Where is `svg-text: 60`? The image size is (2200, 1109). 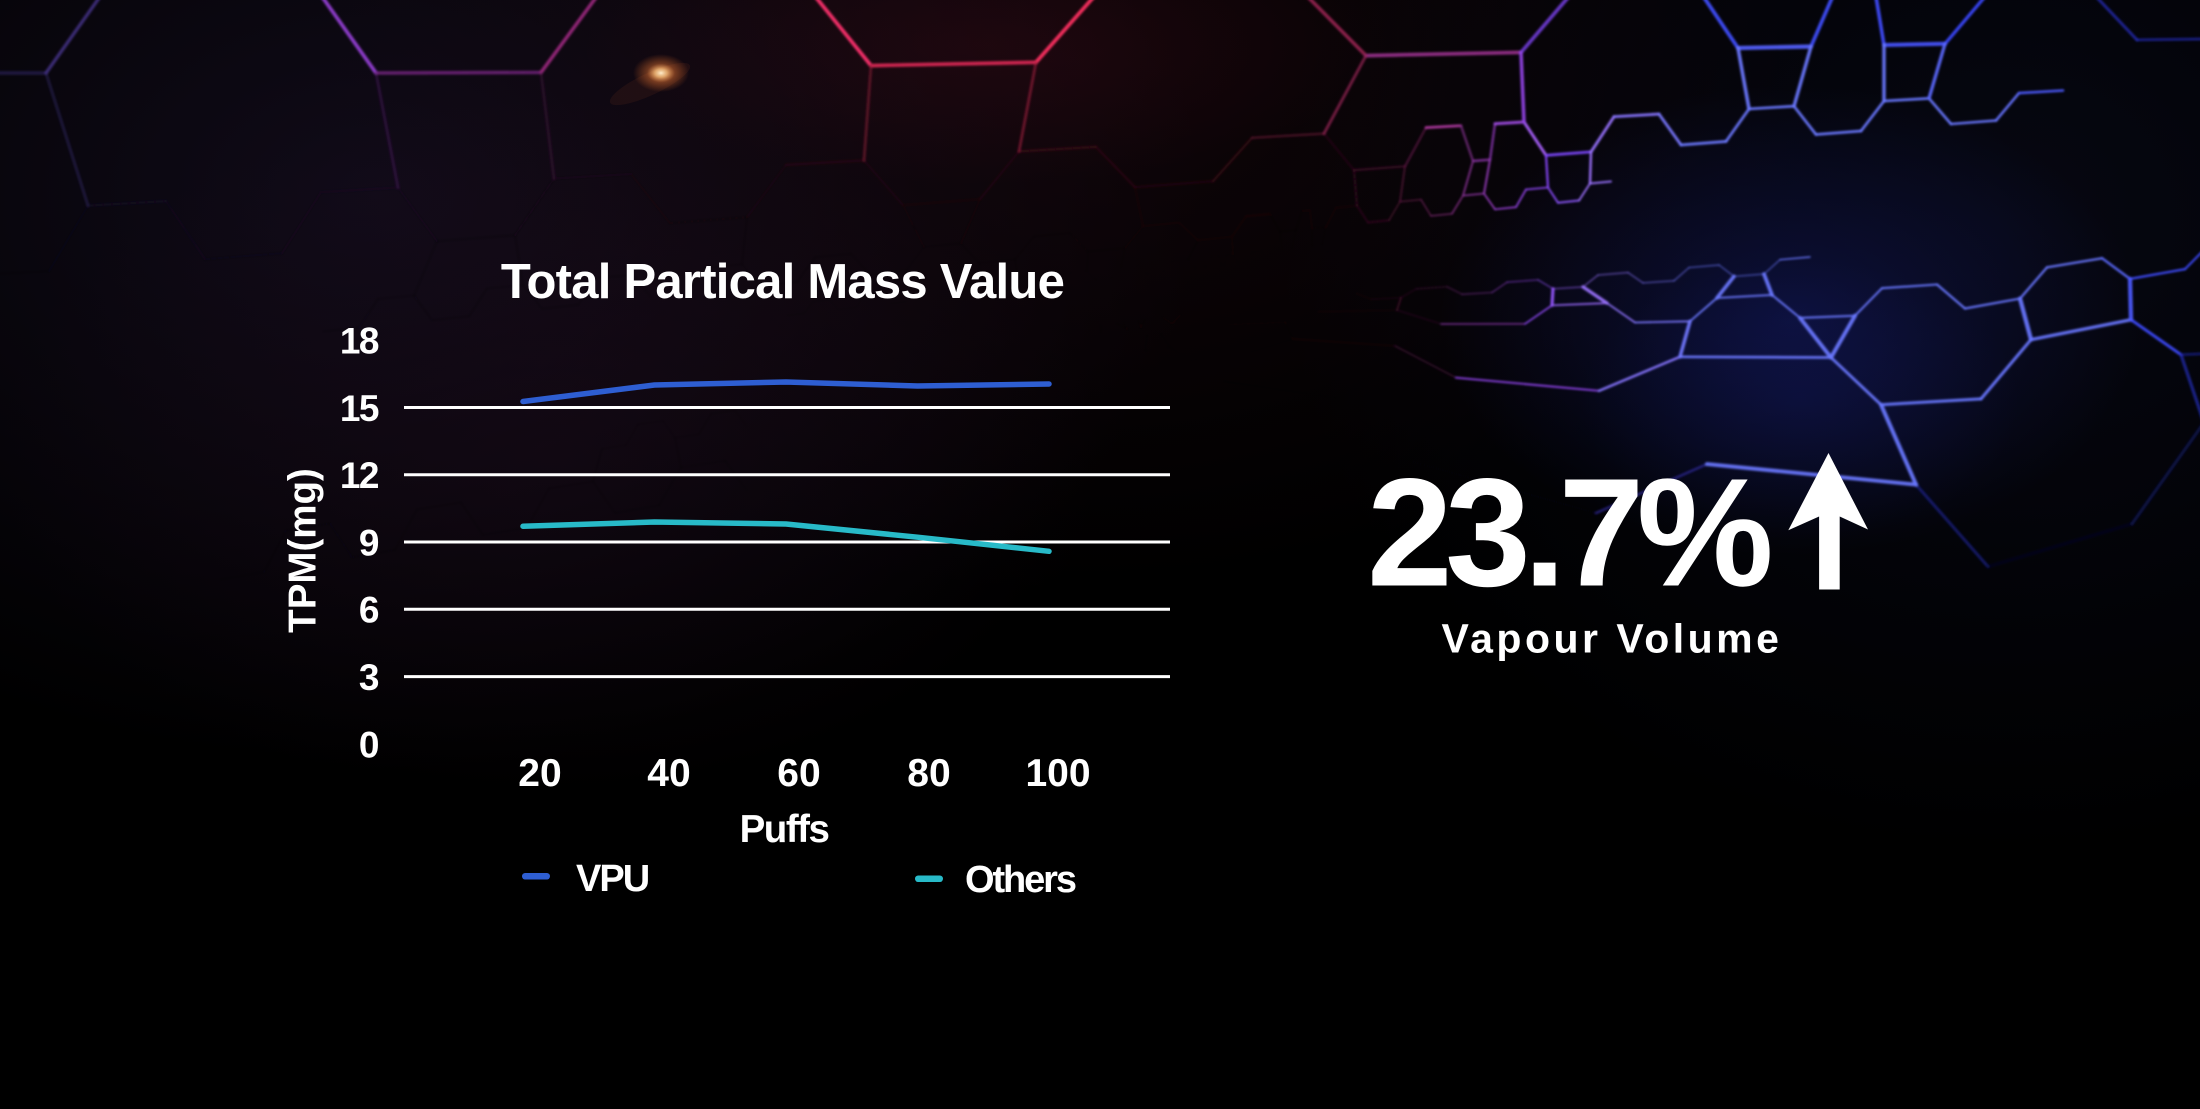
svg-text: 60 is located at coordinates (798, 773).